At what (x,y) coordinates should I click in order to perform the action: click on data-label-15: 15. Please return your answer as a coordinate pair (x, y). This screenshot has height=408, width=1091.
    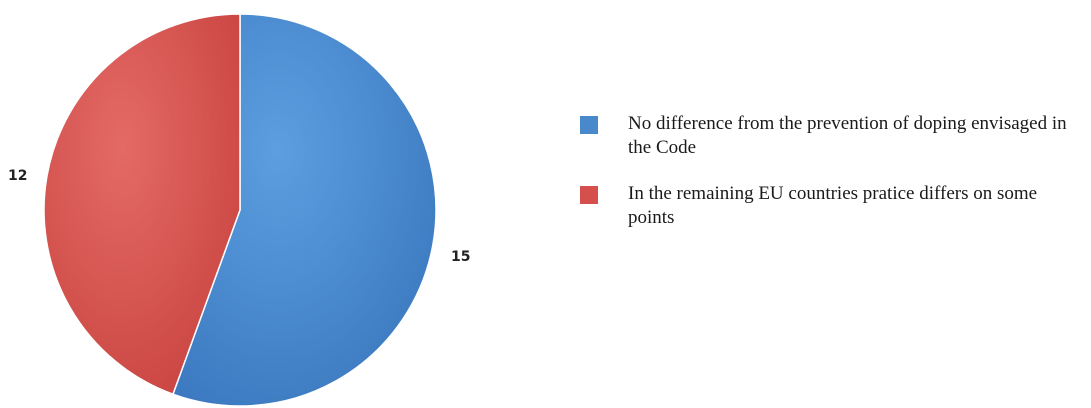
    Looking at the image, I should click on (460, 257).